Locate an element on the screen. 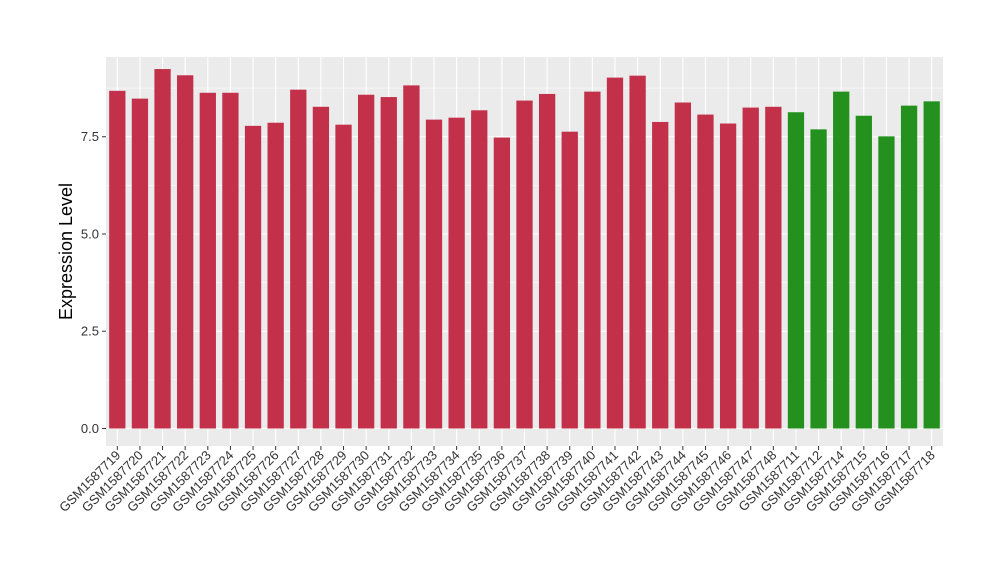  bar-GSM1587729 is located at coordinates (343, 276).